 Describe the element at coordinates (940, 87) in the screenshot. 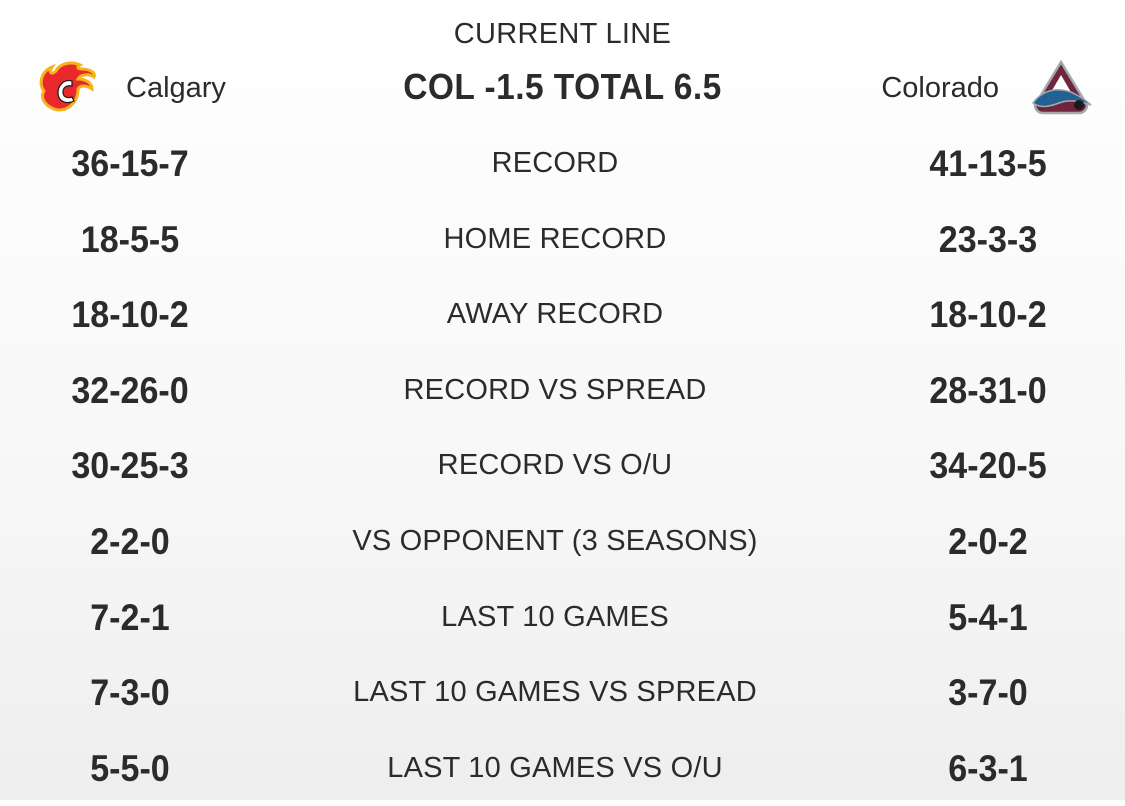

I see `team-away-name: Colorado` at that location.